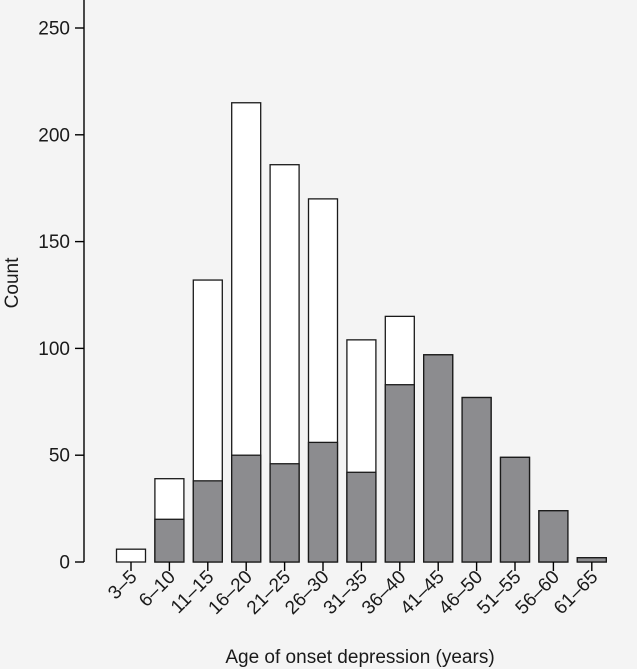 Image resolution: width=637 pixels, height=669 pixels. Describe the element at coordinates (131, 555) in the screenshot. I see `bar-total` at that location.